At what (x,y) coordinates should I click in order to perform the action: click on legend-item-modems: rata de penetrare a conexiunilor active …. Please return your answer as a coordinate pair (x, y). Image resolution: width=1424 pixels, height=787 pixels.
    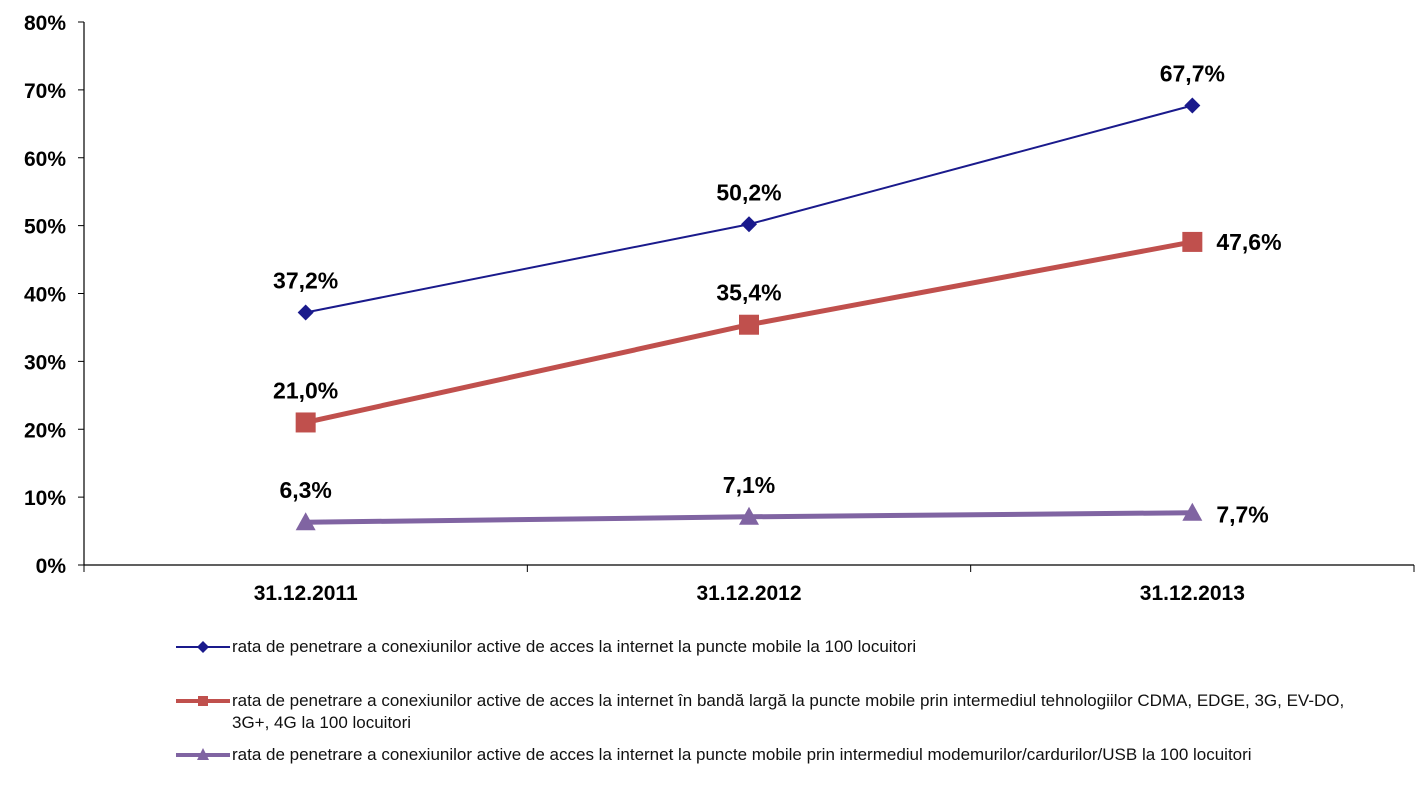
    Looking at the image, I should click on (776, 755).